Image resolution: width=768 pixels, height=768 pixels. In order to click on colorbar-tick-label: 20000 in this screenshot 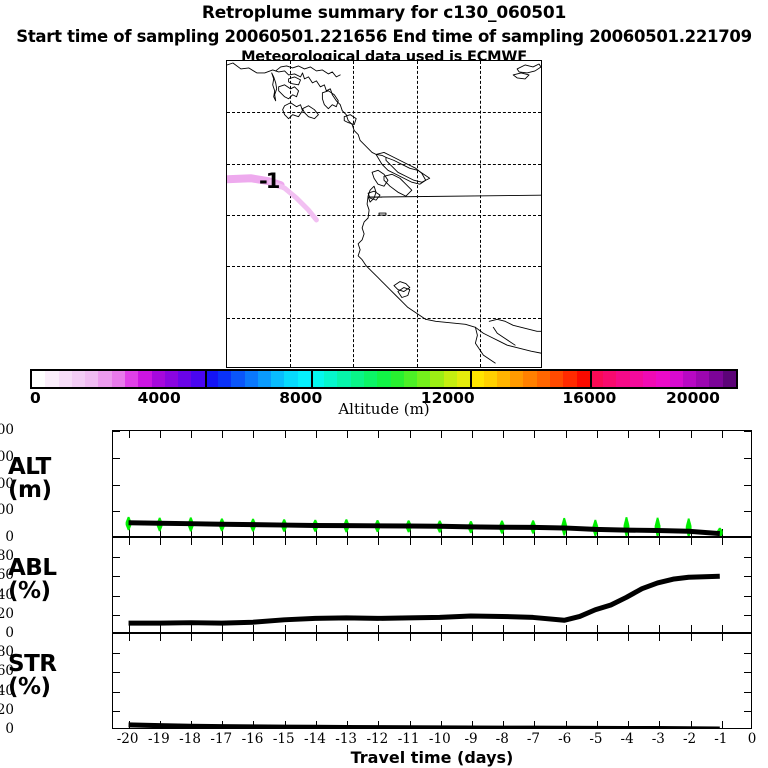, I will do `click(693, 398)`.